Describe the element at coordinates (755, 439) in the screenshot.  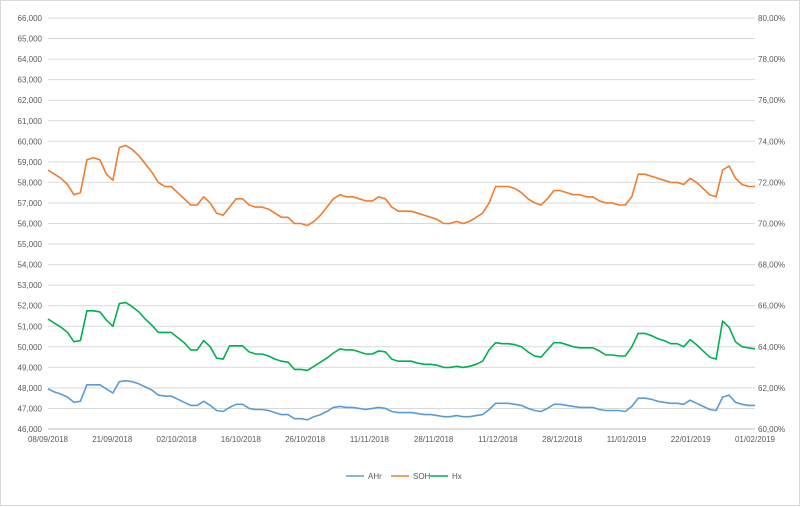
I see `x-tick-label: 01/02/2019` at that location.